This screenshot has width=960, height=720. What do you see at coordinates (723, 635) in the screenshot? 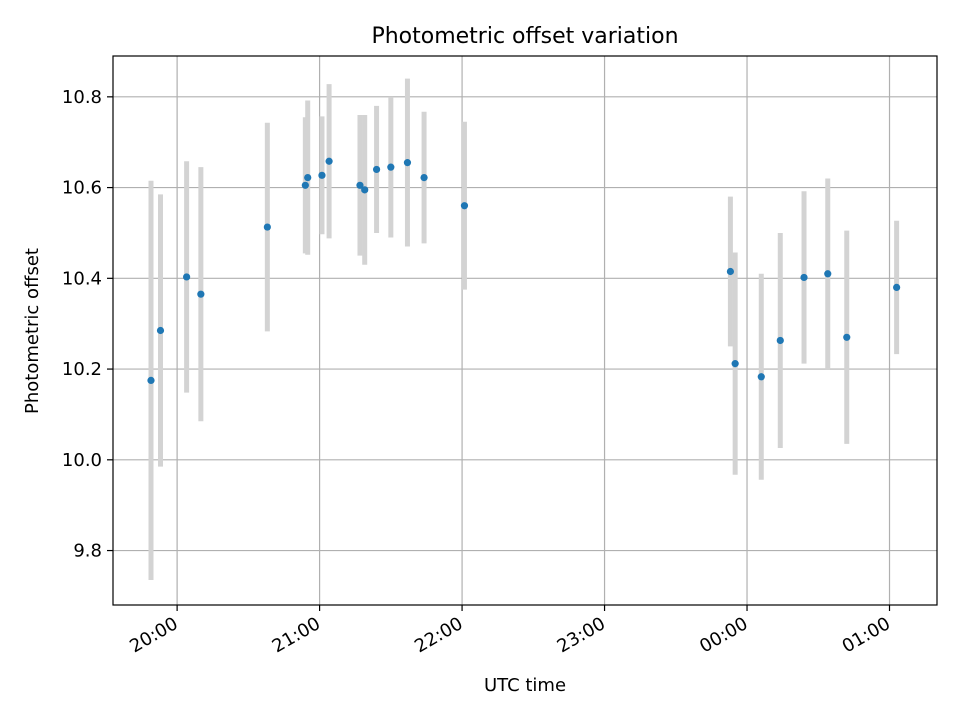
I see `x-tick-label: 00:00` at bounding box center [723, 635].